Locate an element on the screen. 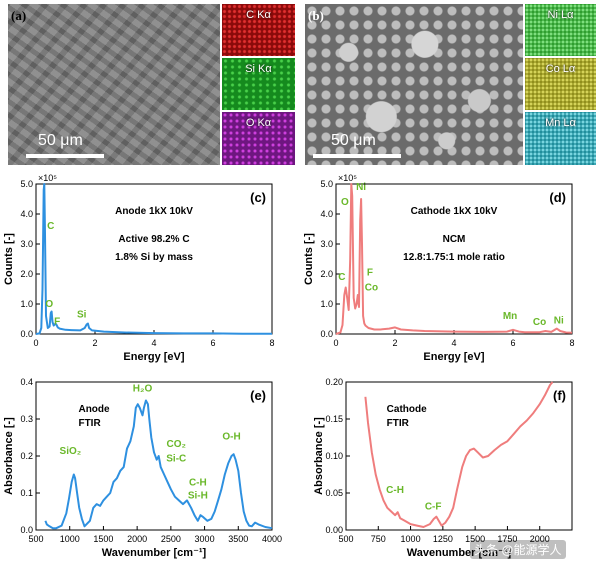 This screenshot has height=569, width=600. peak-label: C-F is located at coordinates (433, 506).